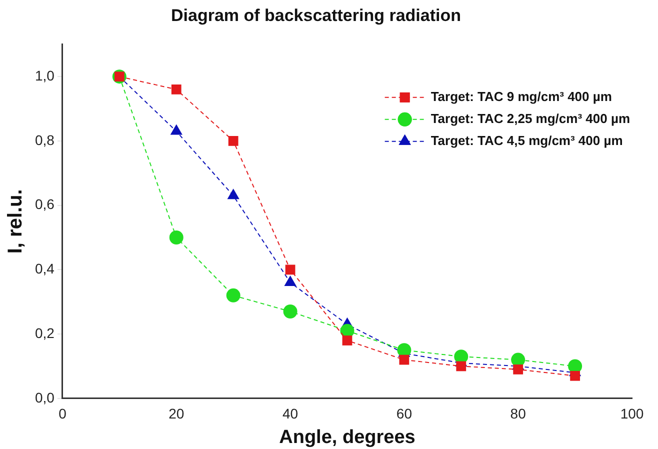 This screenshot has width=658, height=449. What do you see at coordinates (518, 414) in the screenshot?
I see `x-tick-label: 80` at bounding box center [518, 414].